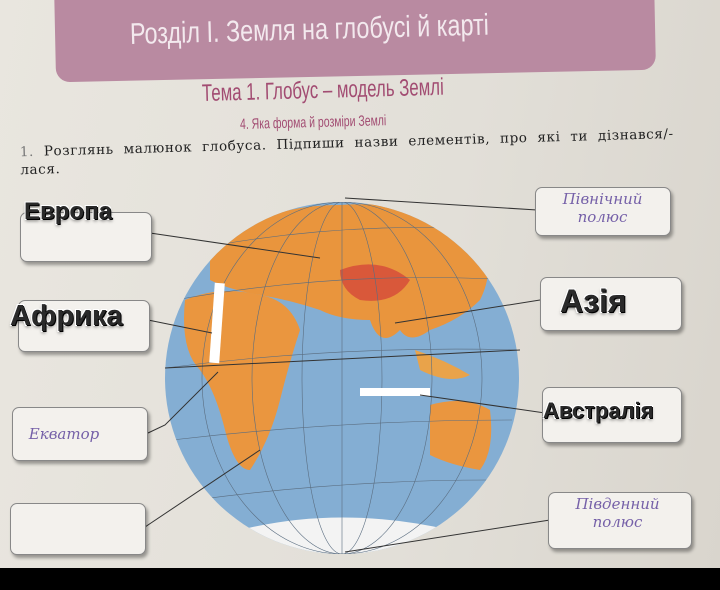  What do you see at coordinates (395, 392) in the screenshot?
I see `white-arrow-right` at bounding box center [395, 392].